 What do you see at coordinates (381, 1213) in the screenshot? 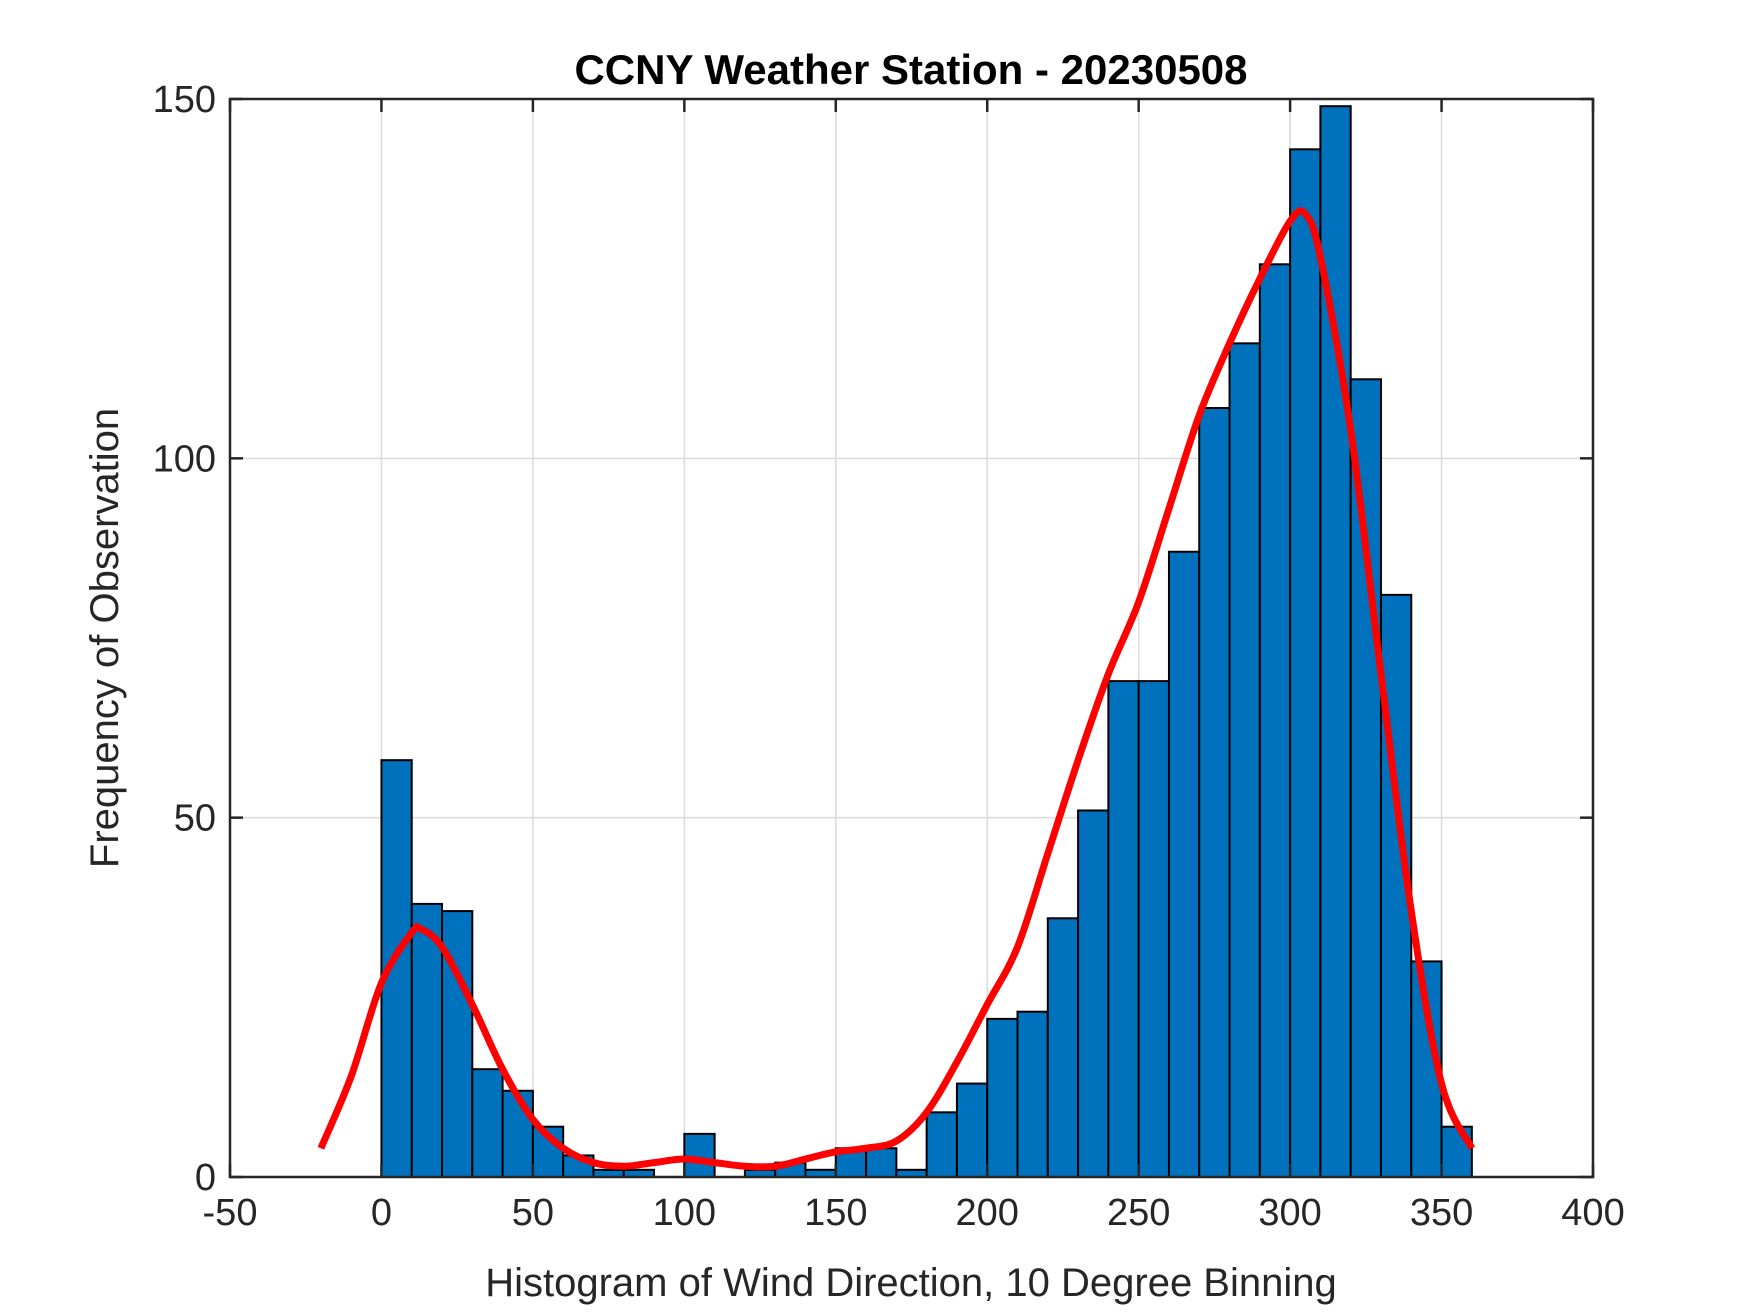
I see `x-tick-label: 0` at bounding box center [381, 1213].